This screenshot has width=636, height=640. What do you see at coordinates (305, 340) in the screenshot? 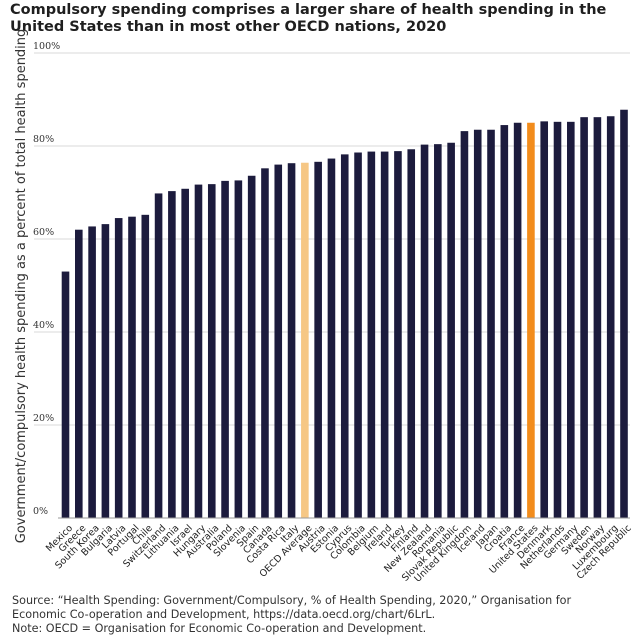
I see `bar-oecd-average` at bounding box center [305, 340].